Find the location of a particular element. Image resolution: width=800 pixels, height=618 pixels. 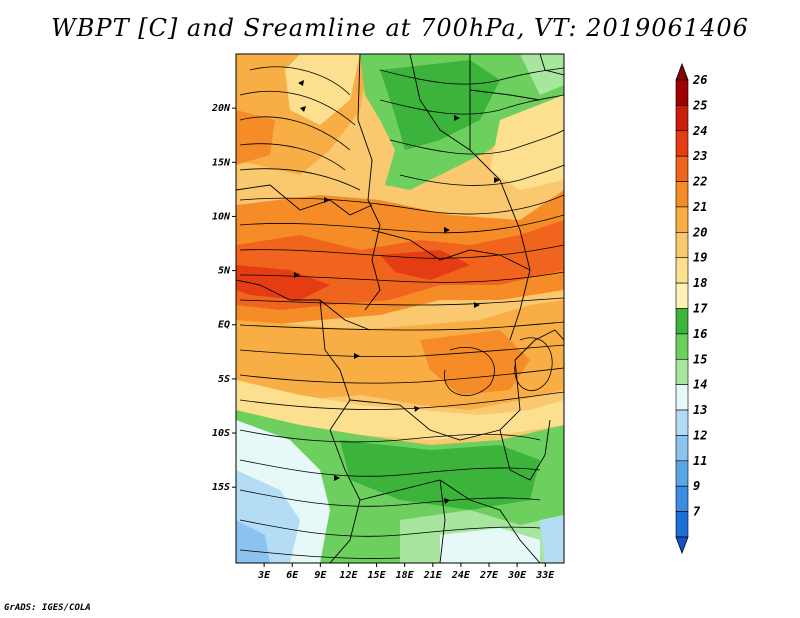

border-b is located at coordinates (304, 200).